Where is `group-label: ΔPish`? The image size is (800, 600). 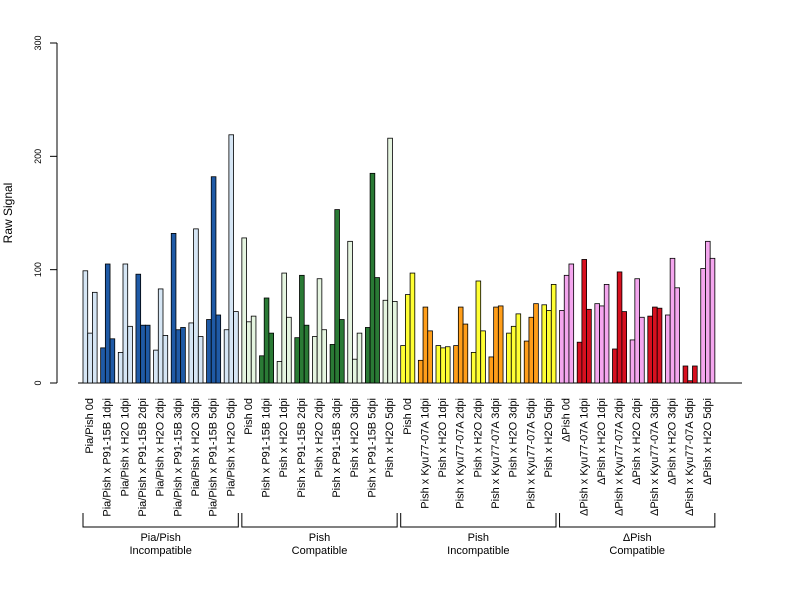 group-label: ΔPish is located at coordinates (637, 538).